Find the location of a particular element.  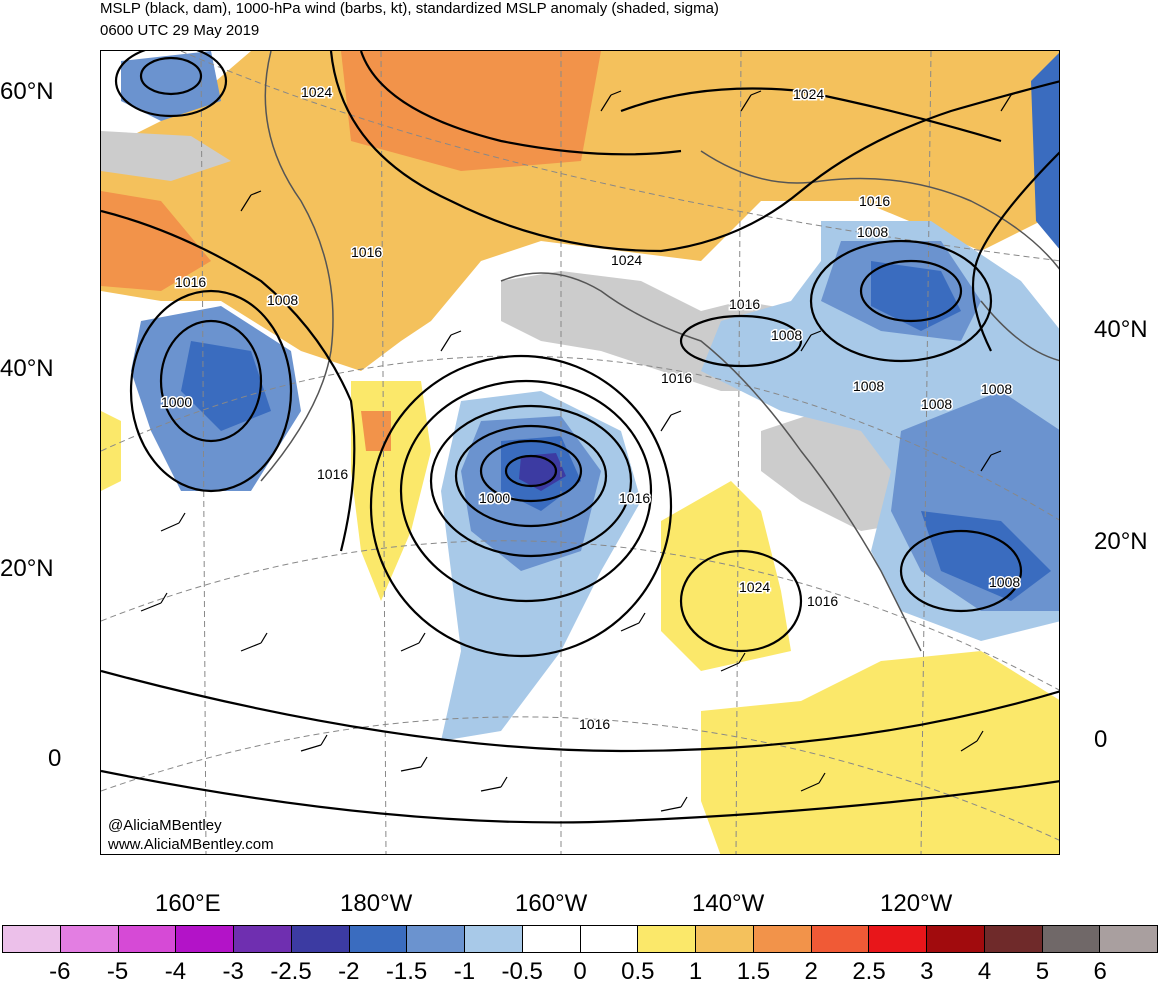

colorbar-tick-label: -1 is located at coordinates (464, 971).